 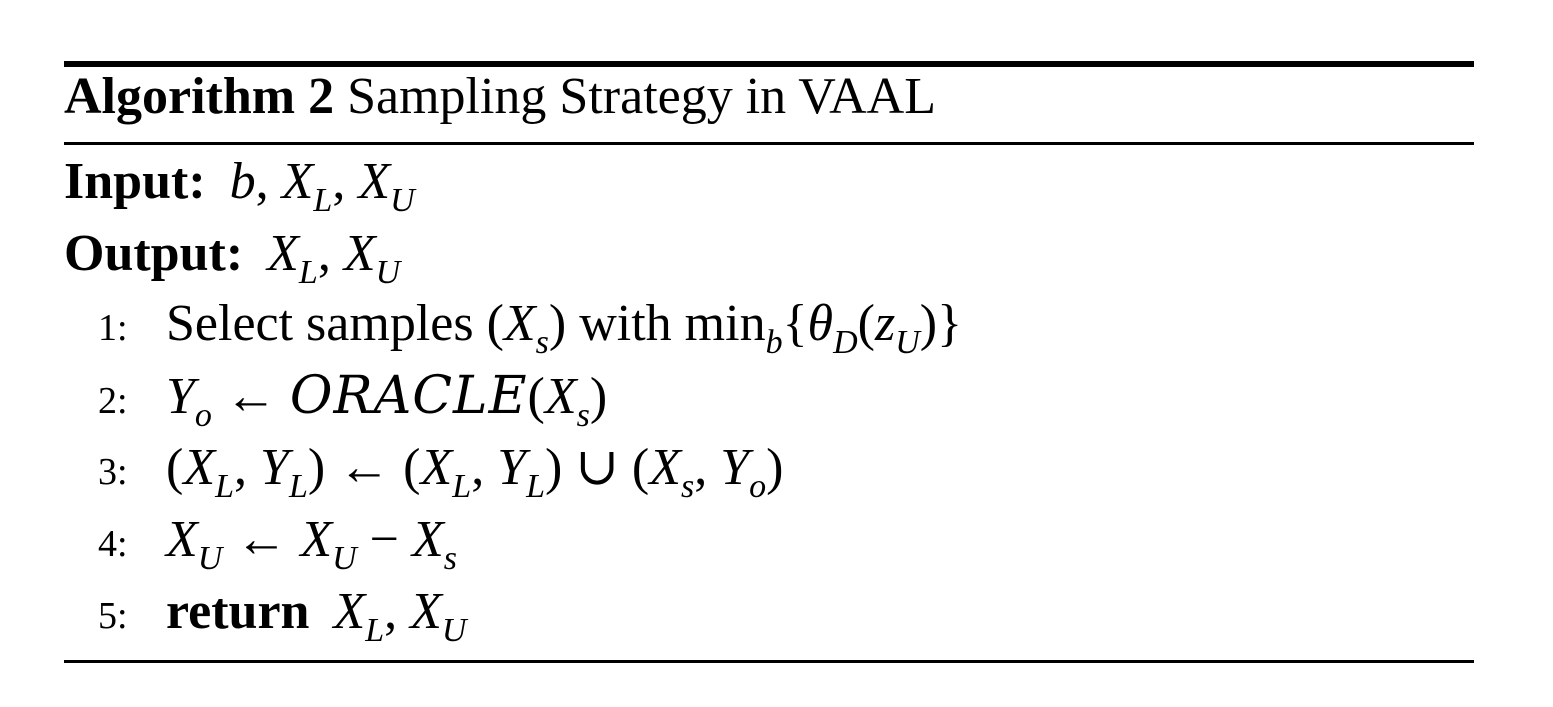 I want to click on step-number: 2:, so click(x=113, y=401).